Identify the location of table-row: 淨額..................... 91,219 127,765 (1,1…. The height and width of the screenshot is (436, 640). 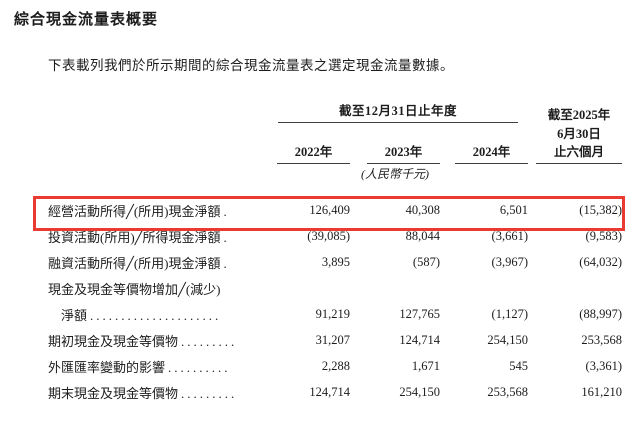
(320, 314).